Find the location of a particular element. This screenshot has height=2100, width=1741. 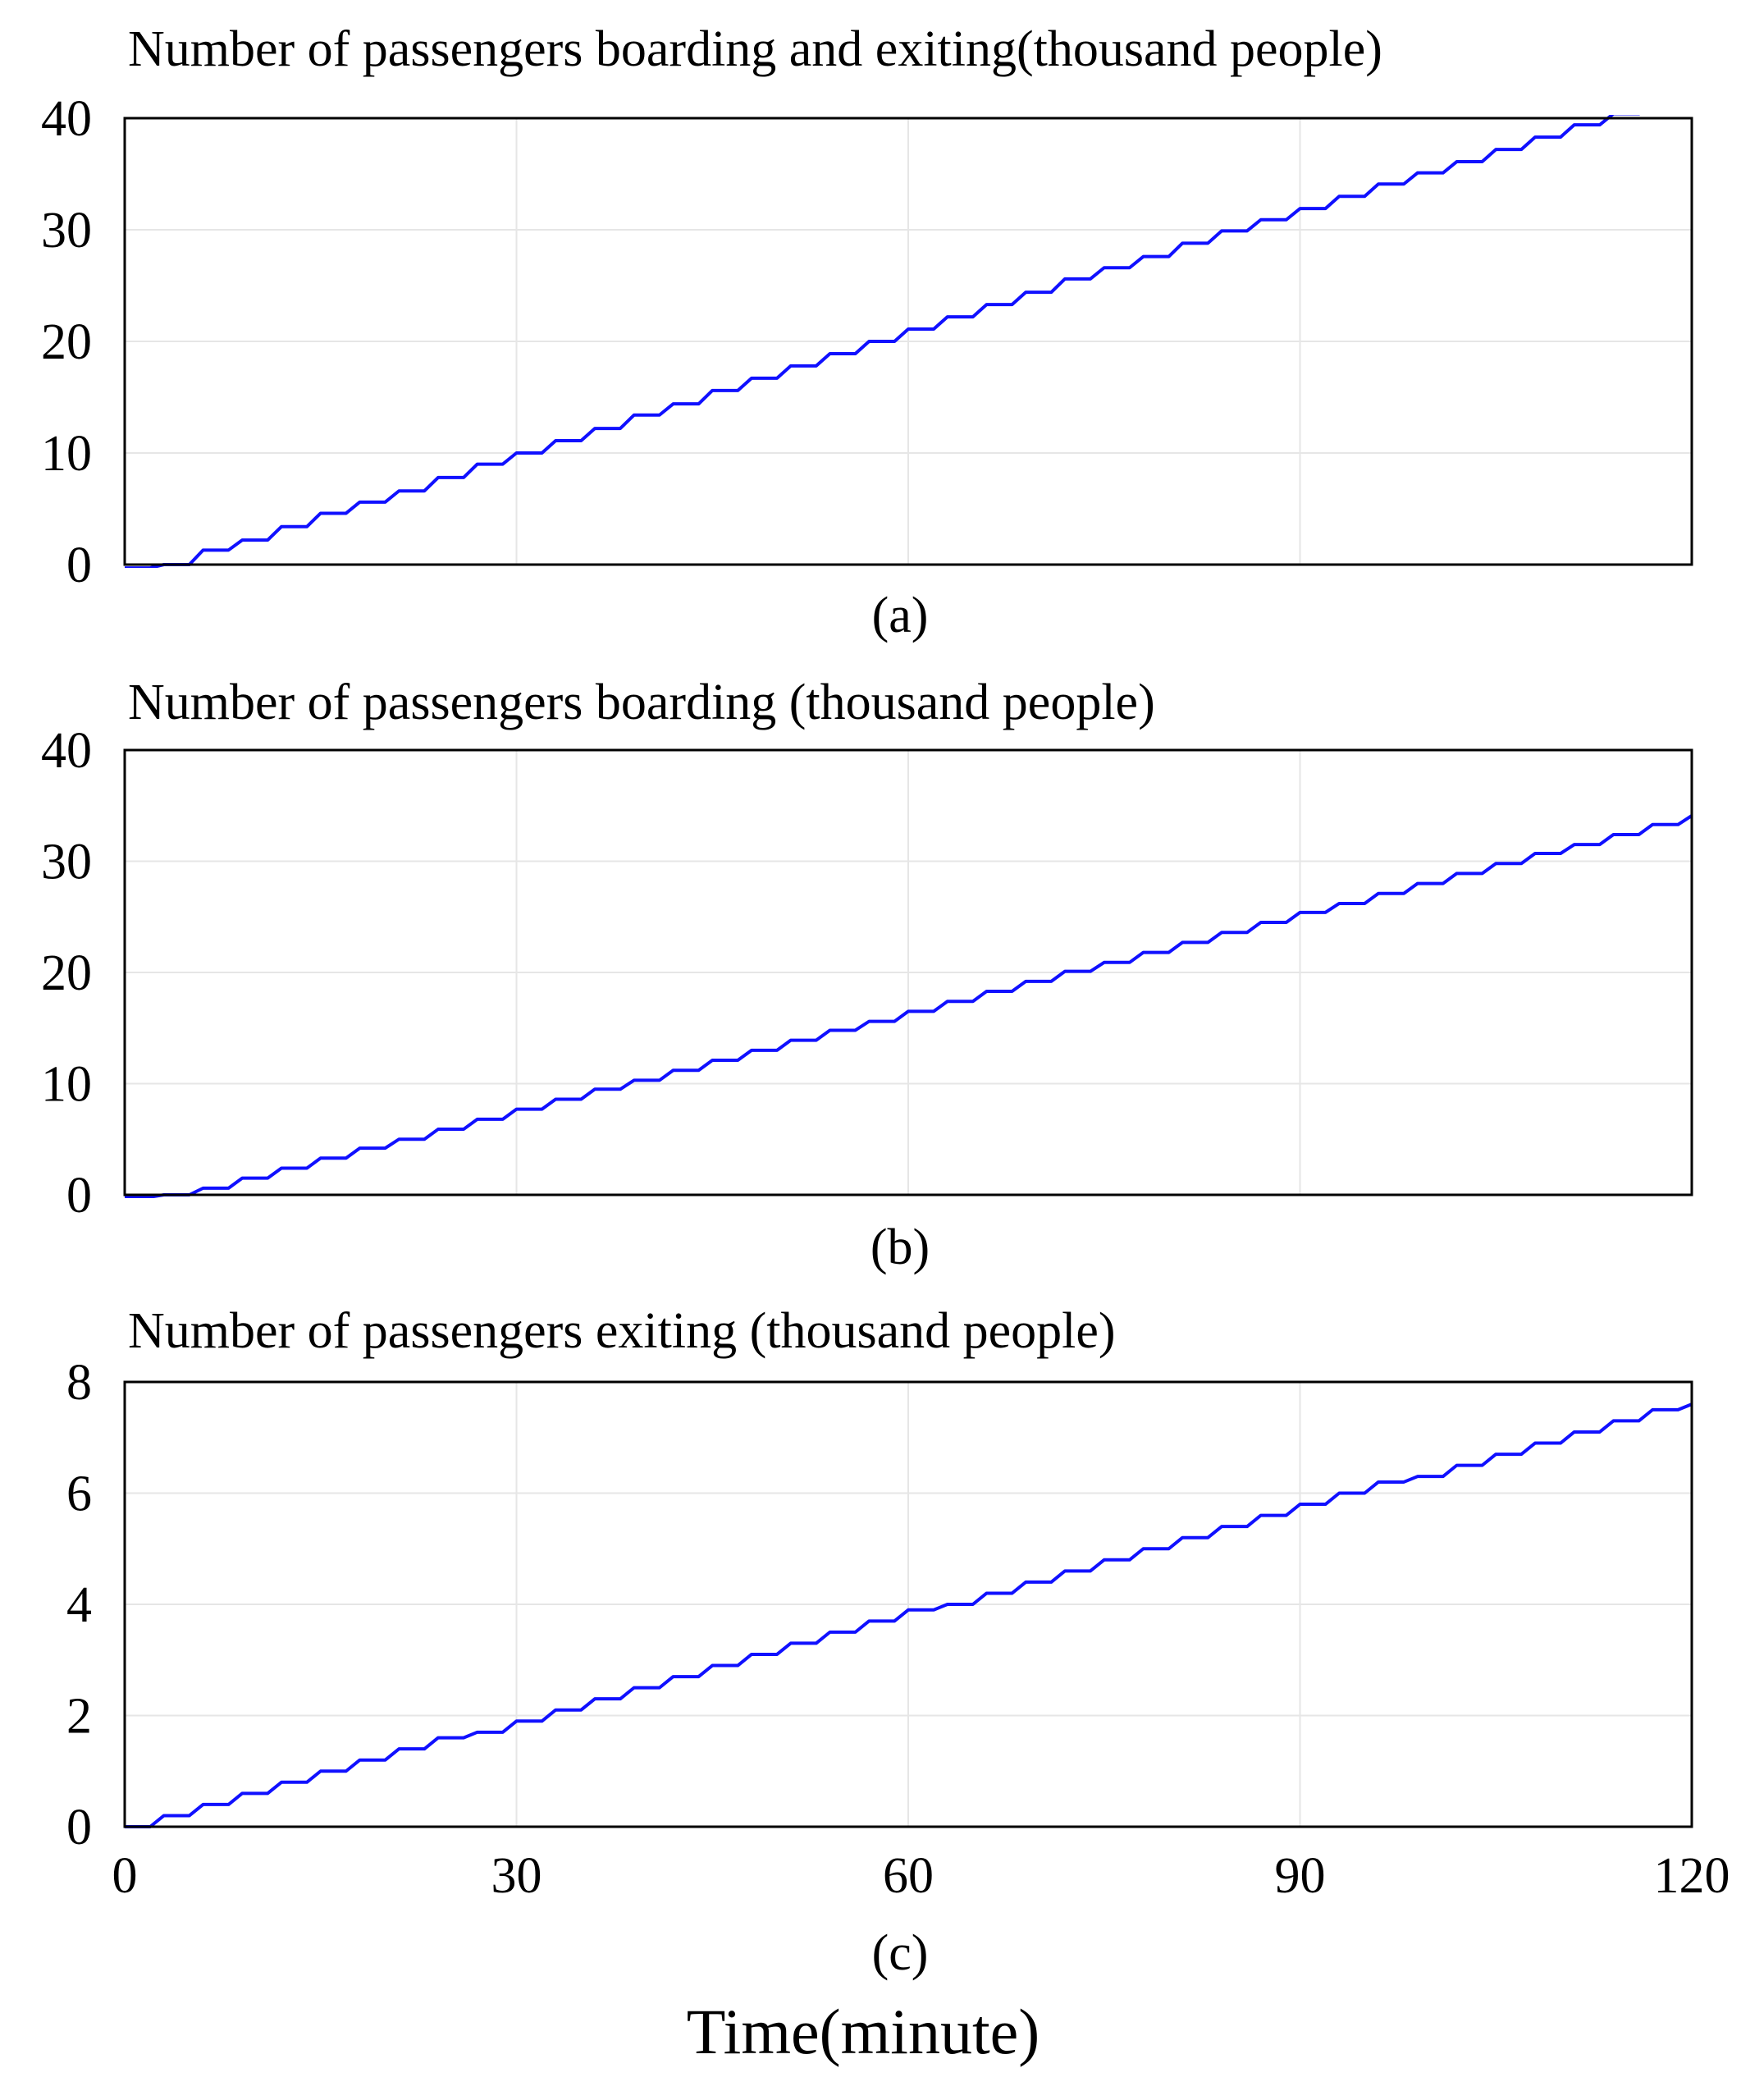

x-tick-label: 0 is located at coordinates (125, 1876).